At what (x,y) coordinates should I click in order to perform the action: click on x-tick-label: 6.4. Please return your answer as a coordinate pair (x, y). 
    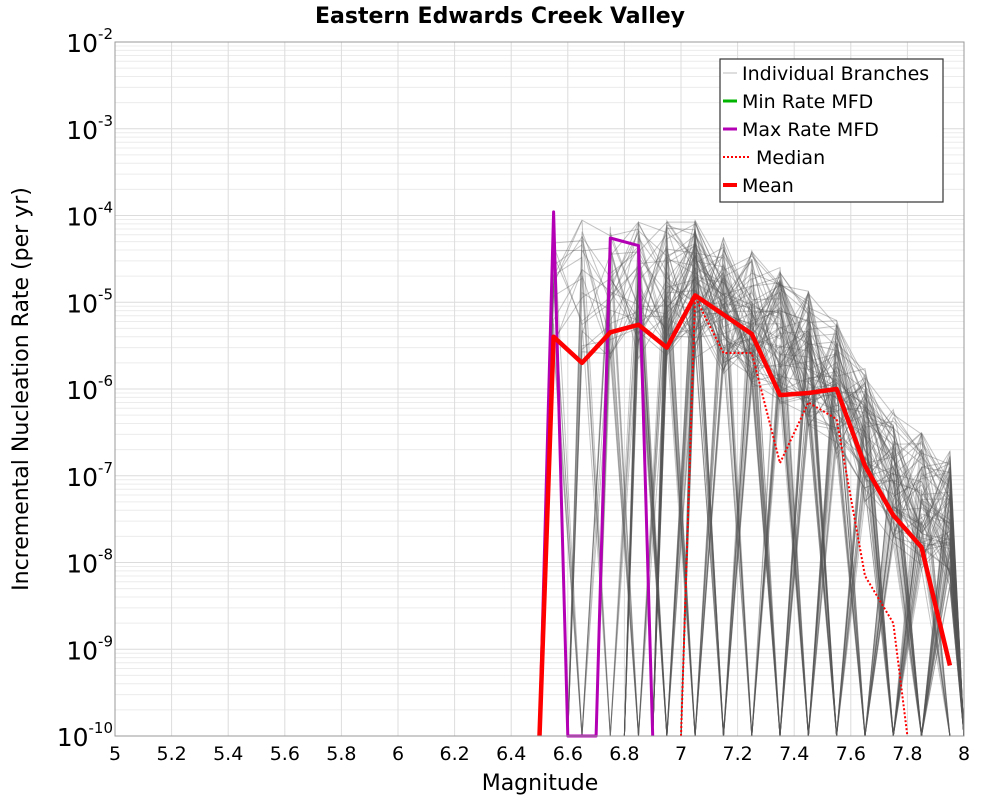
    Looking at the image, I should click on (511, 754).